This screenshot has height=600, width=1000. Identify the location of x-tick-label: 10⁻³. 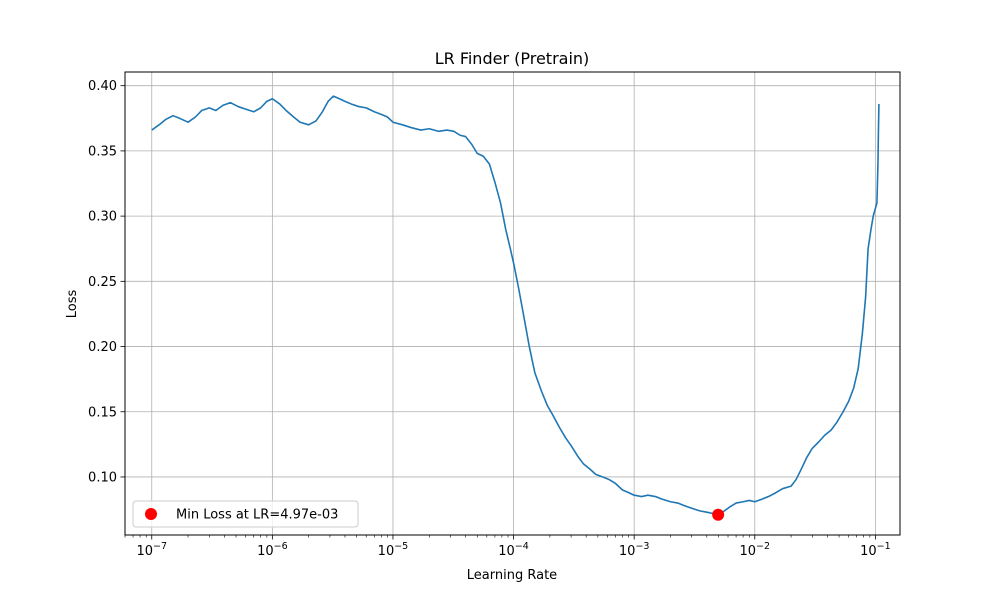
(634, 550).